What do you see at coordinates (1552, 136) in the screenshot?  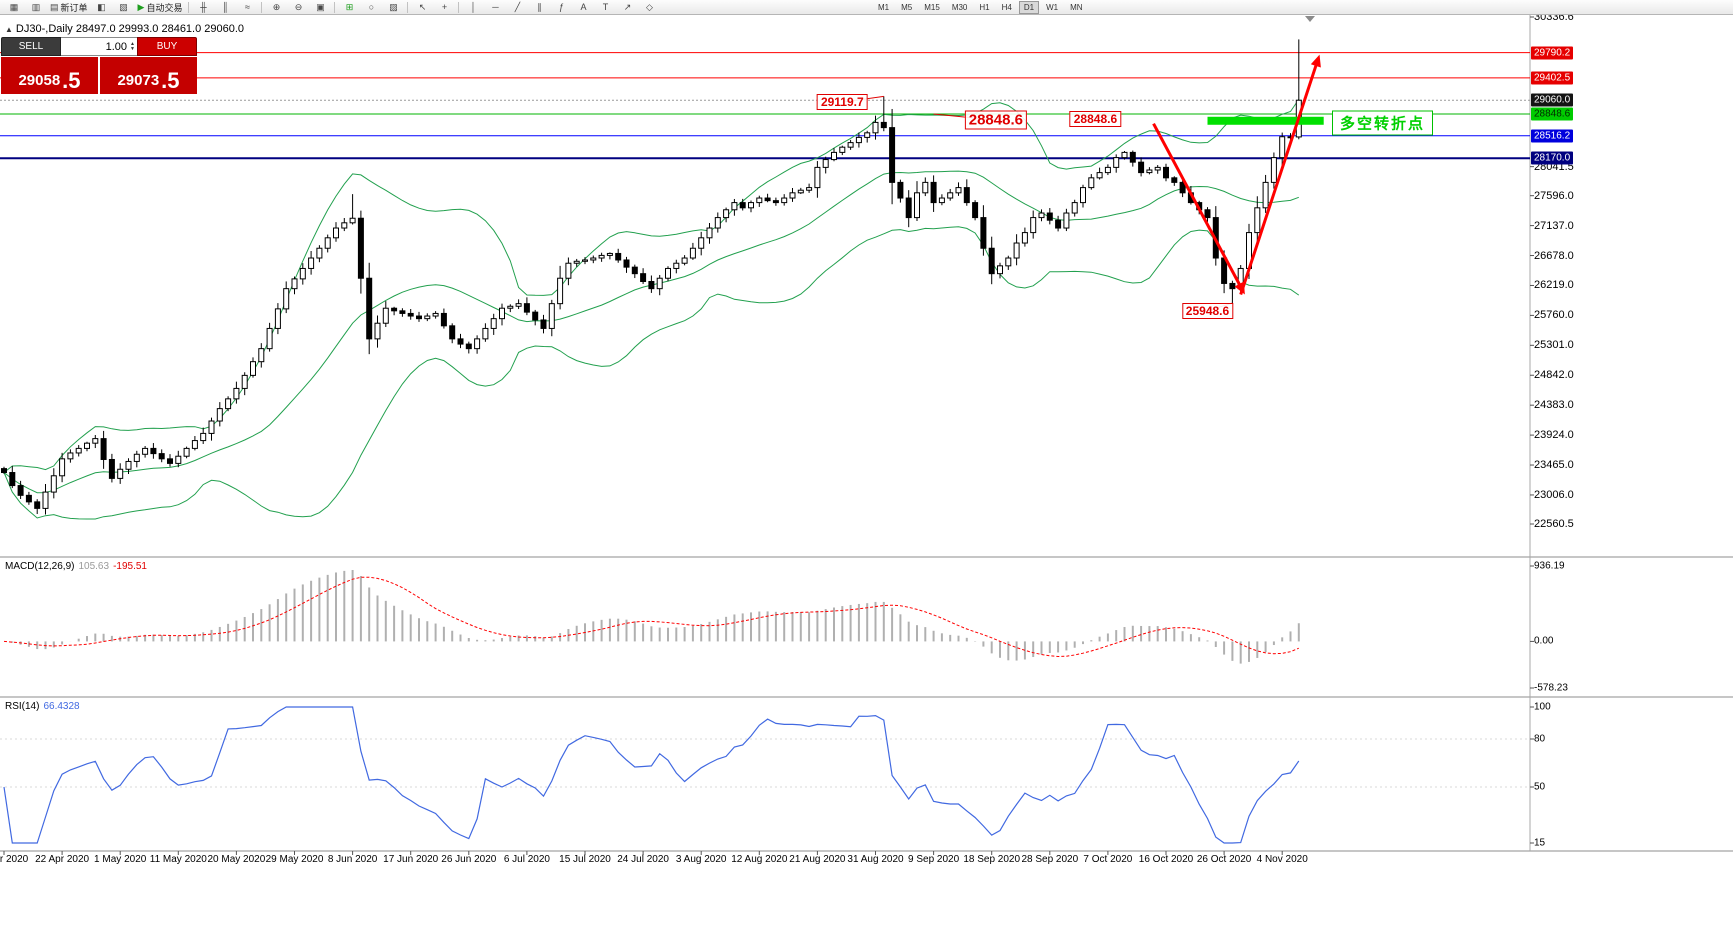 I see `price-scale-badge: 28516.2` at bounding box center [1552, 136].